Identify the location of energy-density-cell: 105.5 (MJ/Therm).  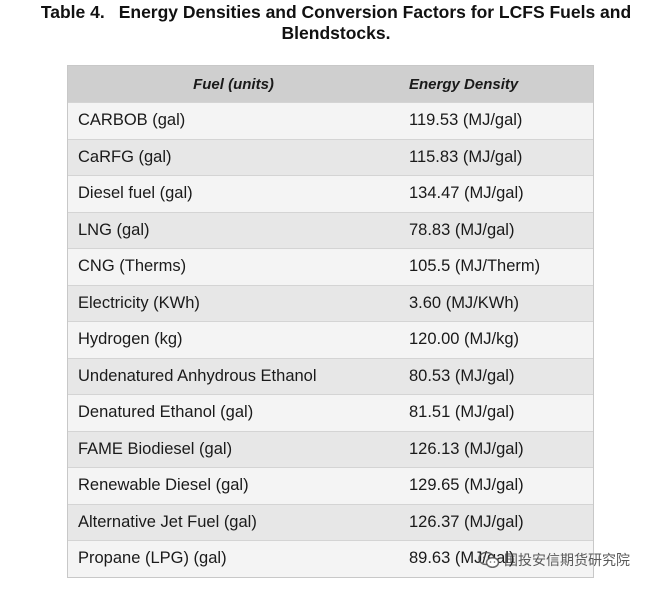
(475, 266).